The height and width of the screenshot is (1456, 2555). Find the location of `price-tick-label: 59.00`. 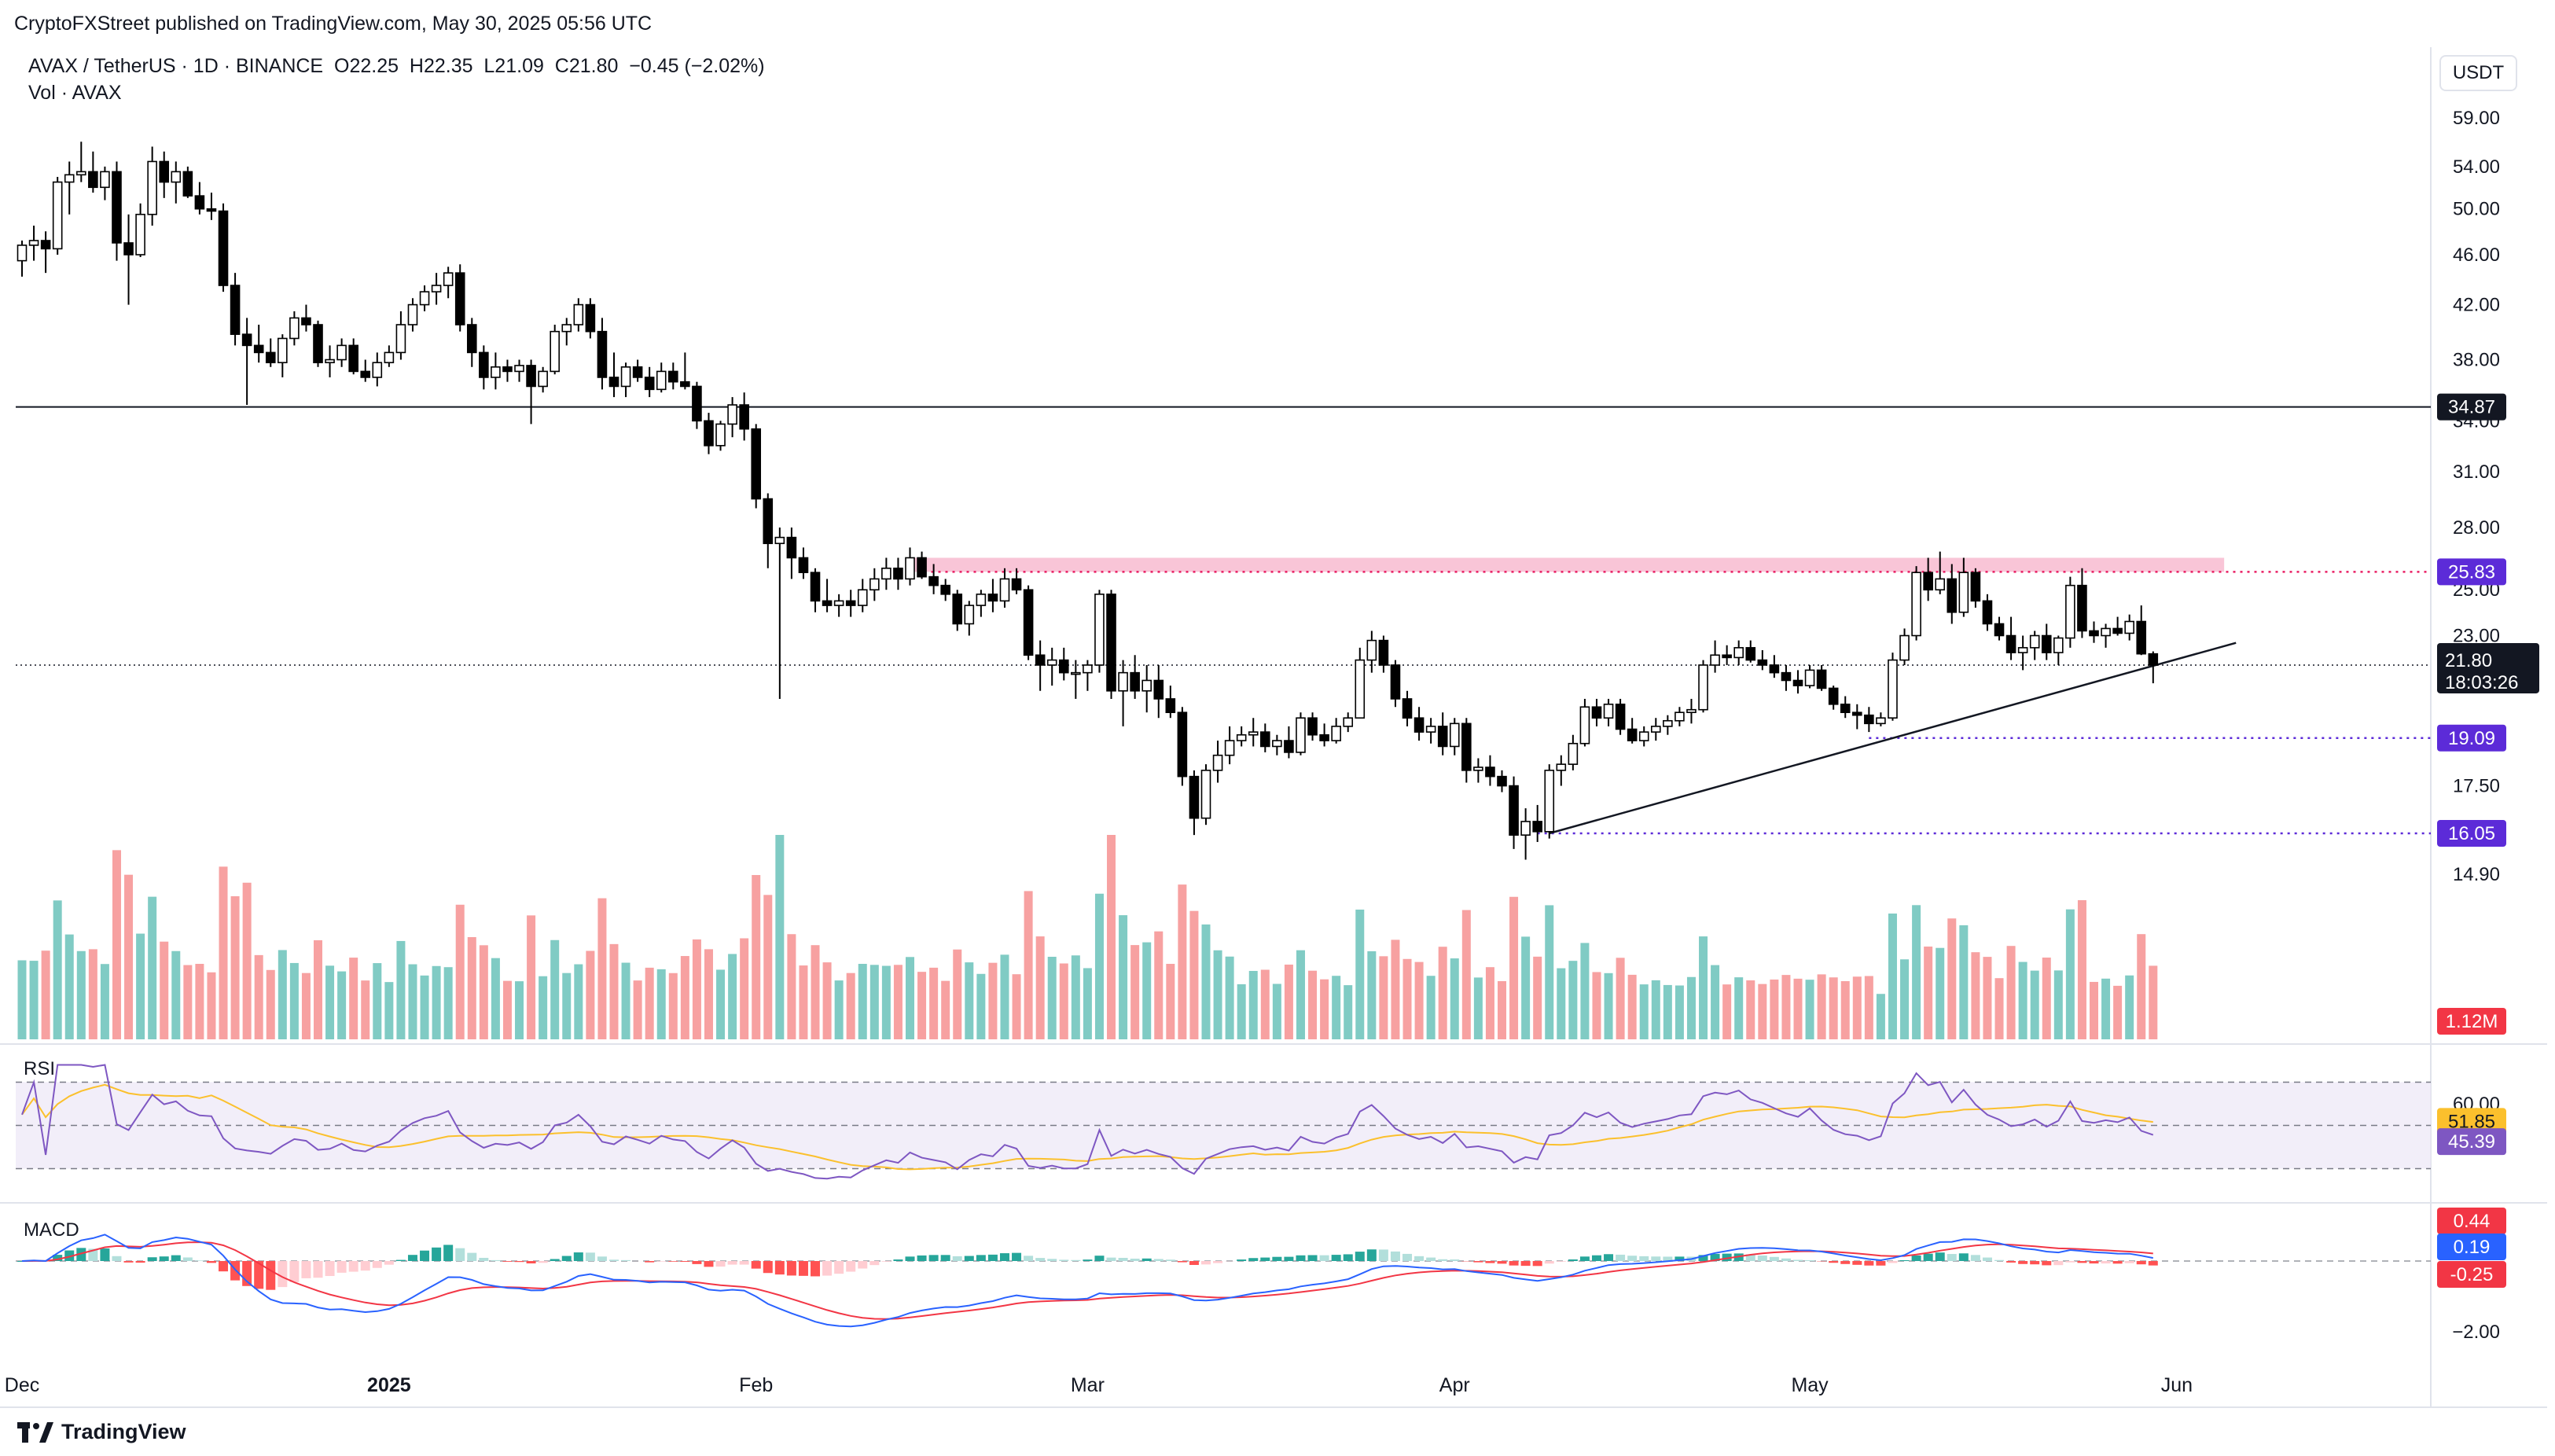

price-tick-label: 59.00 is located at coordinates (2477, 118).